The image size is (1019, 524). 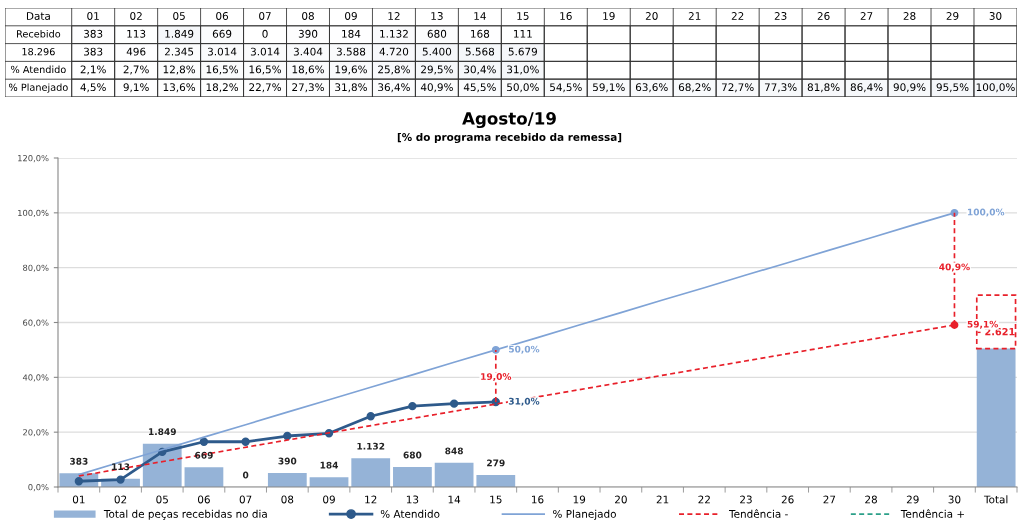 What do you see at coordinates (523, 33) in the screenshot?
I see `data-label: 111` at bounding box center [523, 33].